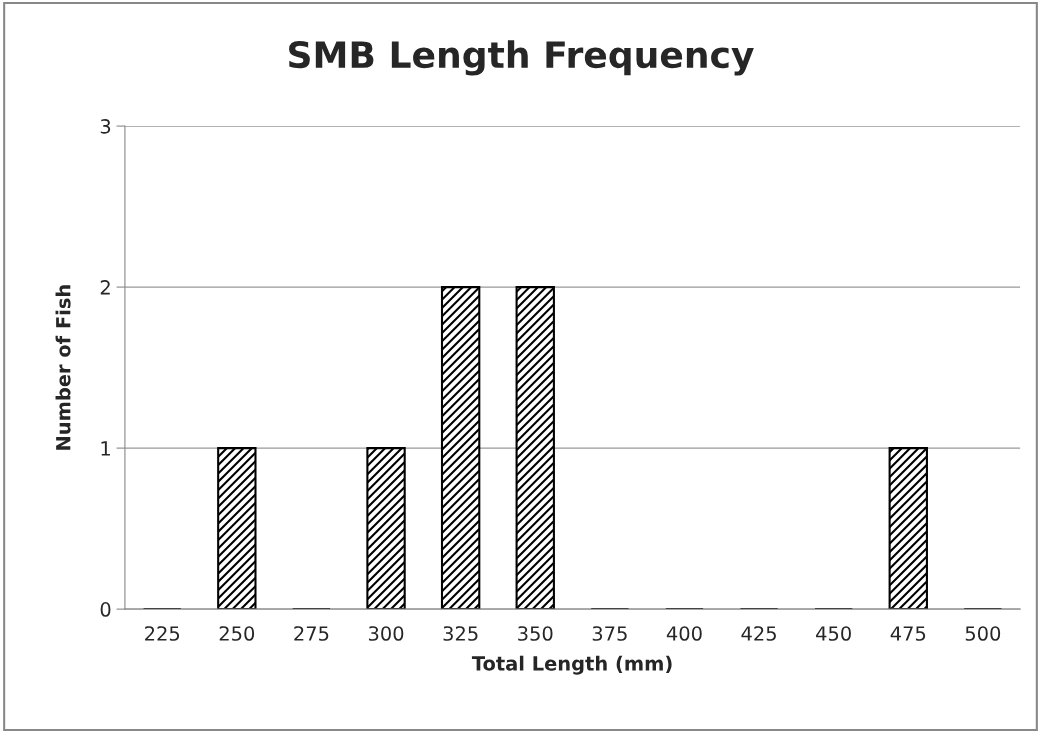  I want to click on x-tick-label: 225, so click(162, 633).